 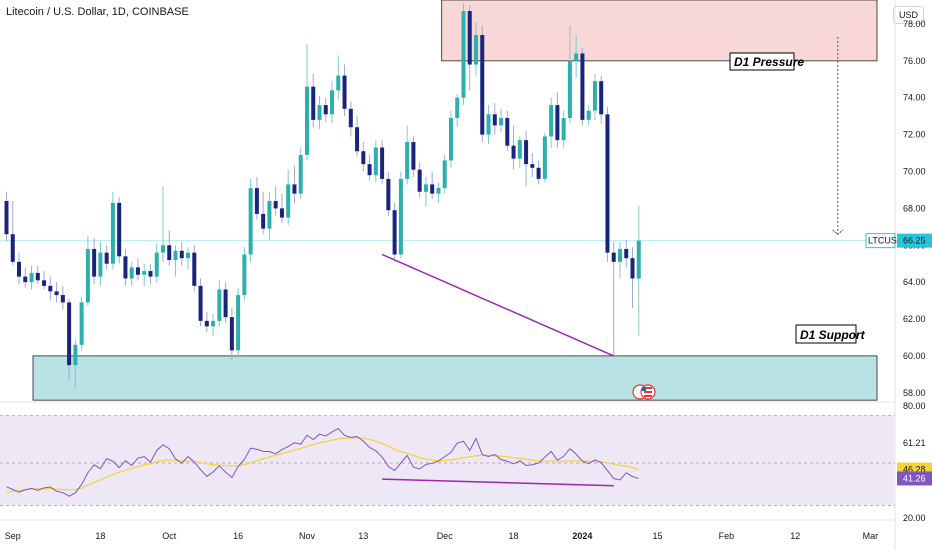 What do you see at coordinates (455, 378) in the screenshot?
I see `zone-support` at bounding box center [455, 378].